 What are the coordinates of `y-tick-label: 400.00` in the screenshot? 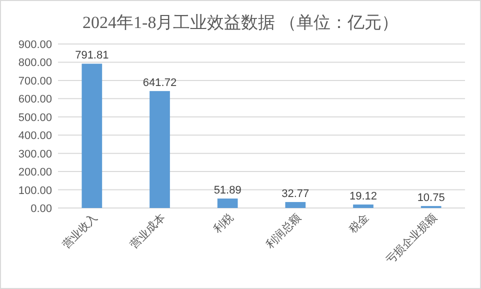 It's located at (35, 136).